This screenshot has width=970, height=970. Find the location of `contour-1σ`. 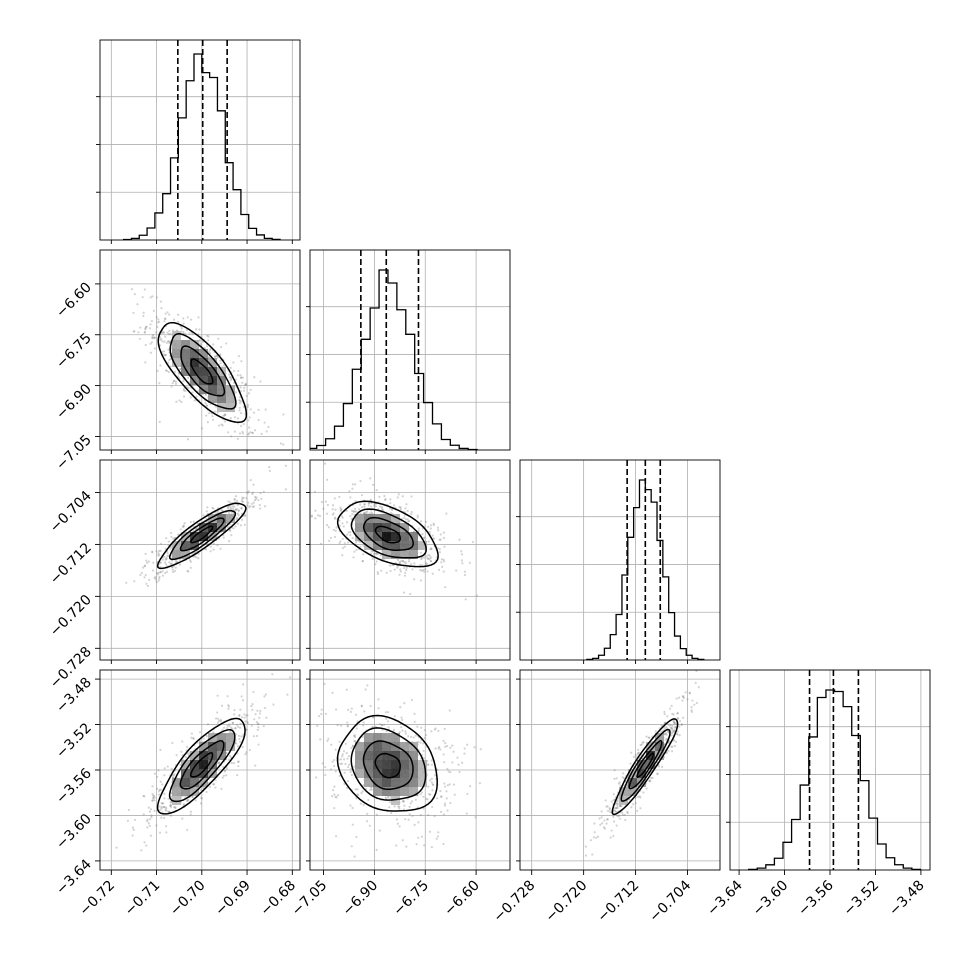

contour-1σ is located at coordinates (202, 765).